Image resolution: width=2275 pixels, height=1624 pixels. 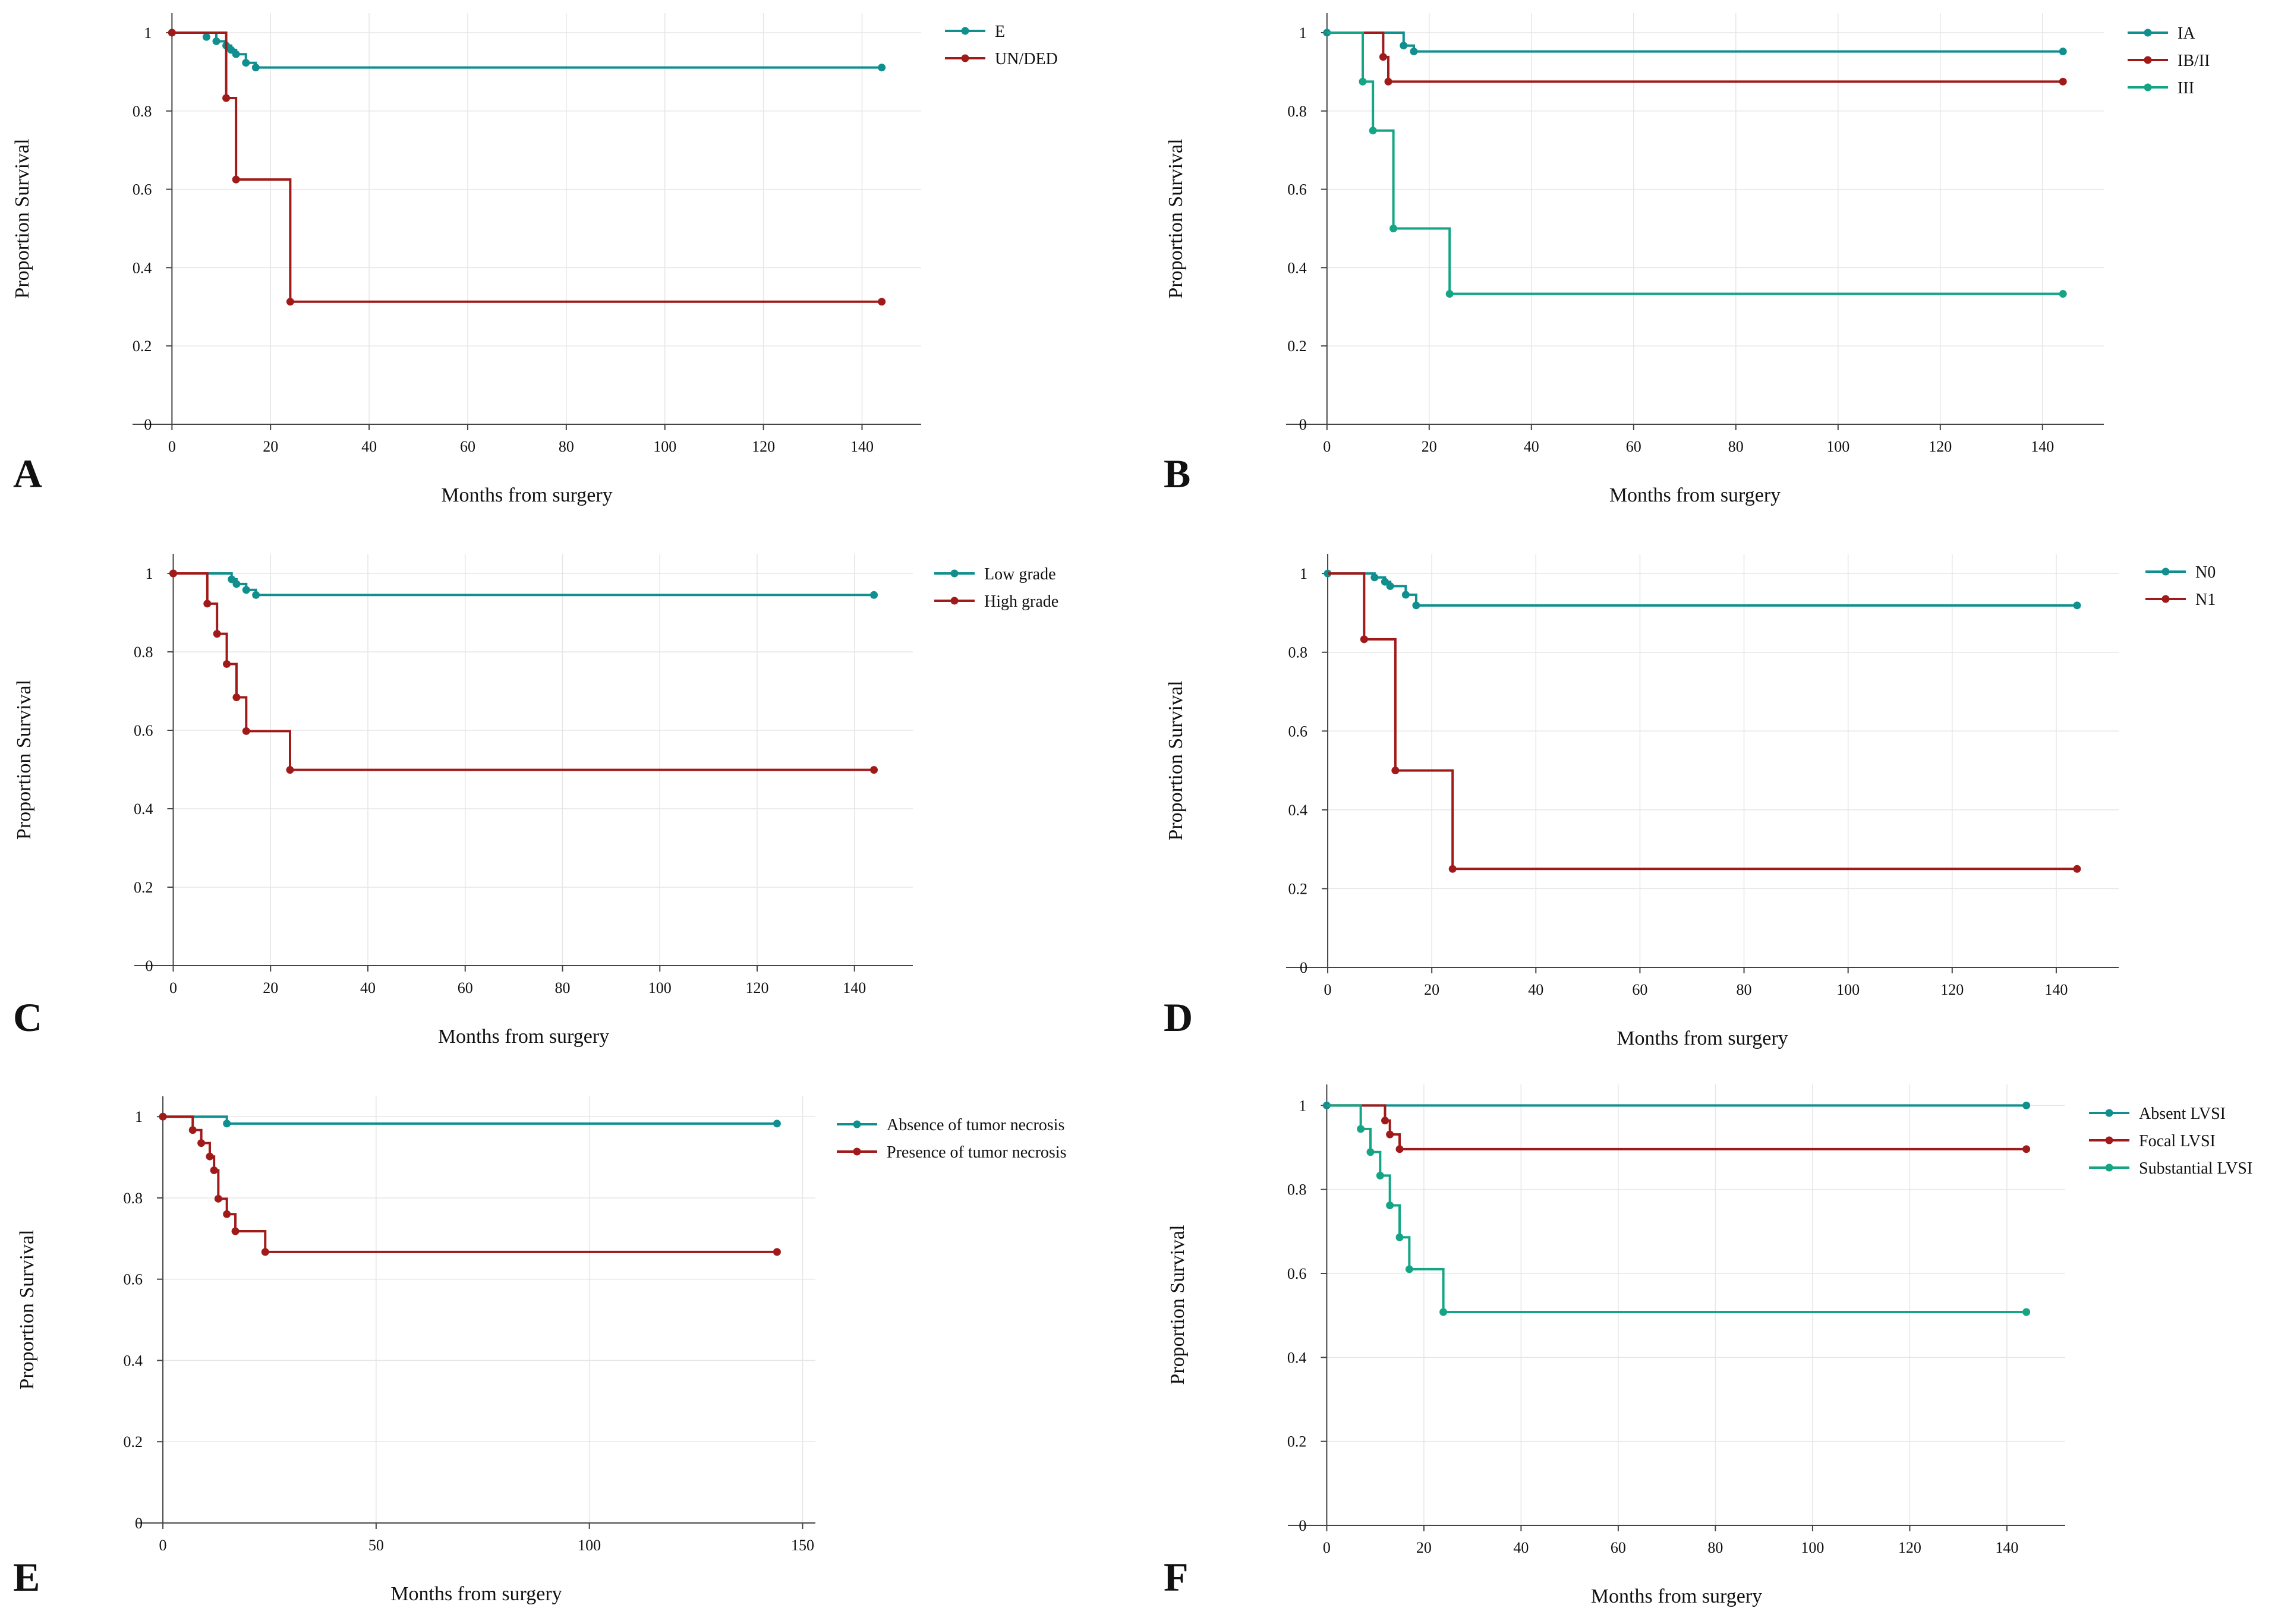 I want to click on legend-label: Absent LVSI, so click(x=2183, y=1114).